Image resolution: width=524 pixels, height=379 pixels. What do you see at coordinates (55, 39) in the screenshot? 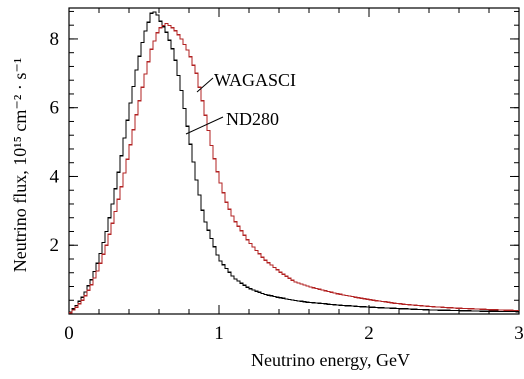
I see `y-tick-label: 8` at bounding box center [55, 39].